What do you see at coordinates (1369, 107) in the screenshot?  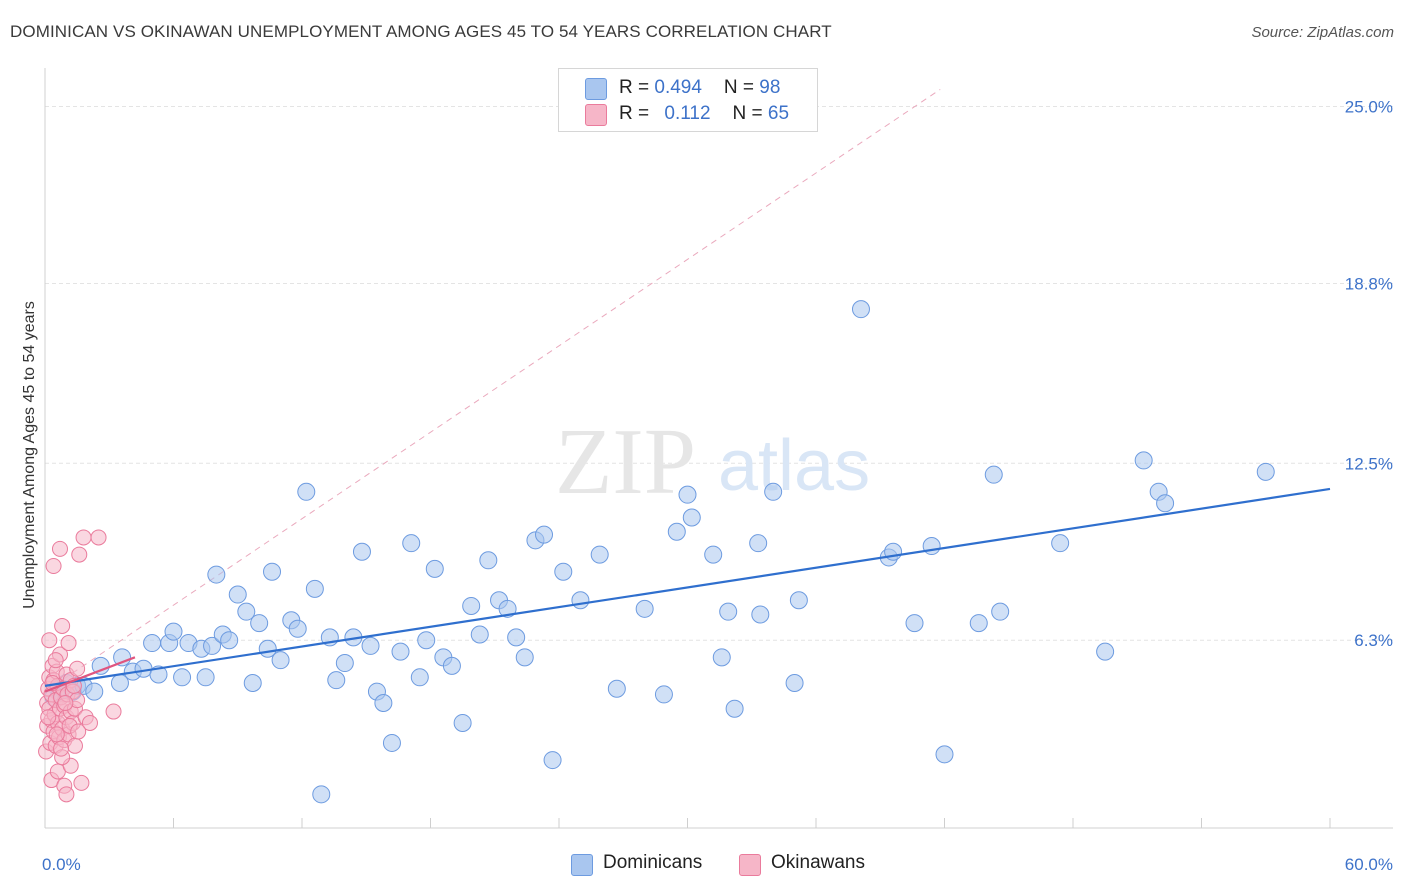 I see `y-tick-label: 25.0%` at bounding box center [1369, 107].